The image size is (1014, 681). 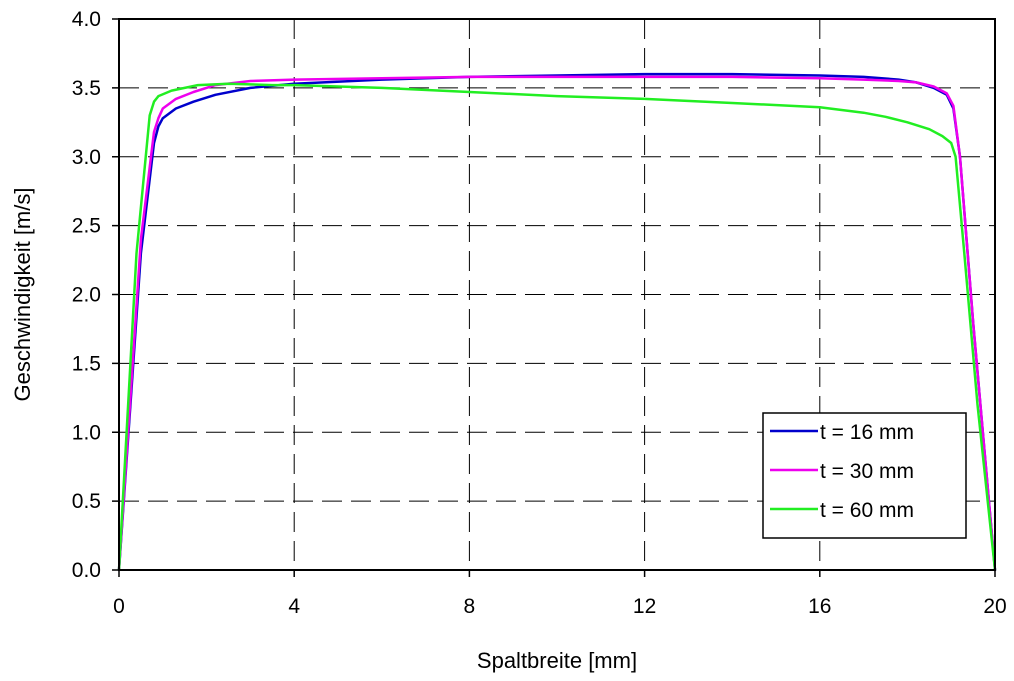 What do you see at coordinates (644, 606) in the screenshot?
I see `x-tick-label: 12` at bounding box center [644, 606].